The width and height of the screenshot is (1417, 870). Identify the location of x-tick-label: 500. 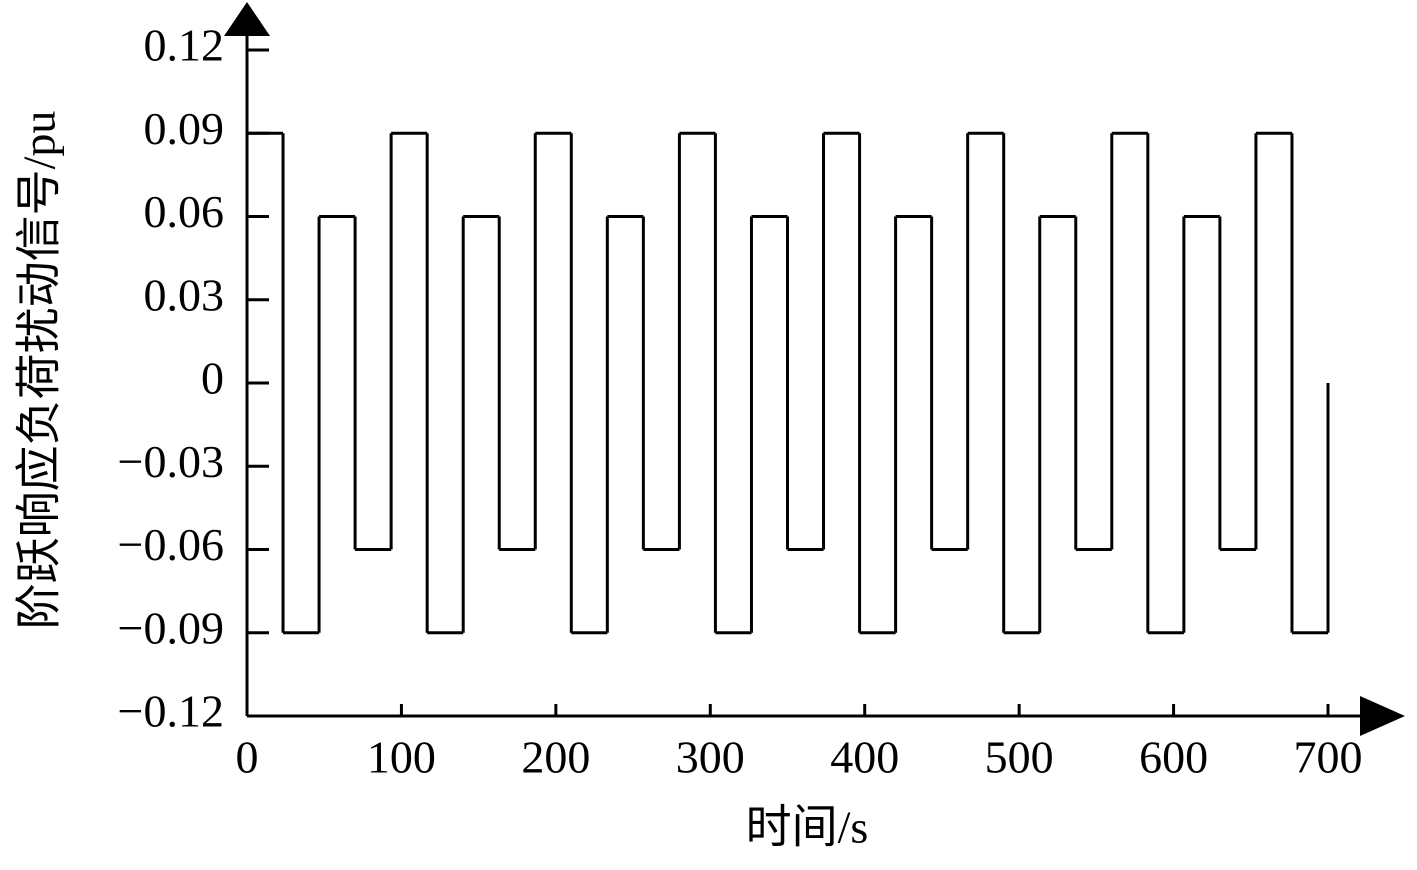
(1019, 757).